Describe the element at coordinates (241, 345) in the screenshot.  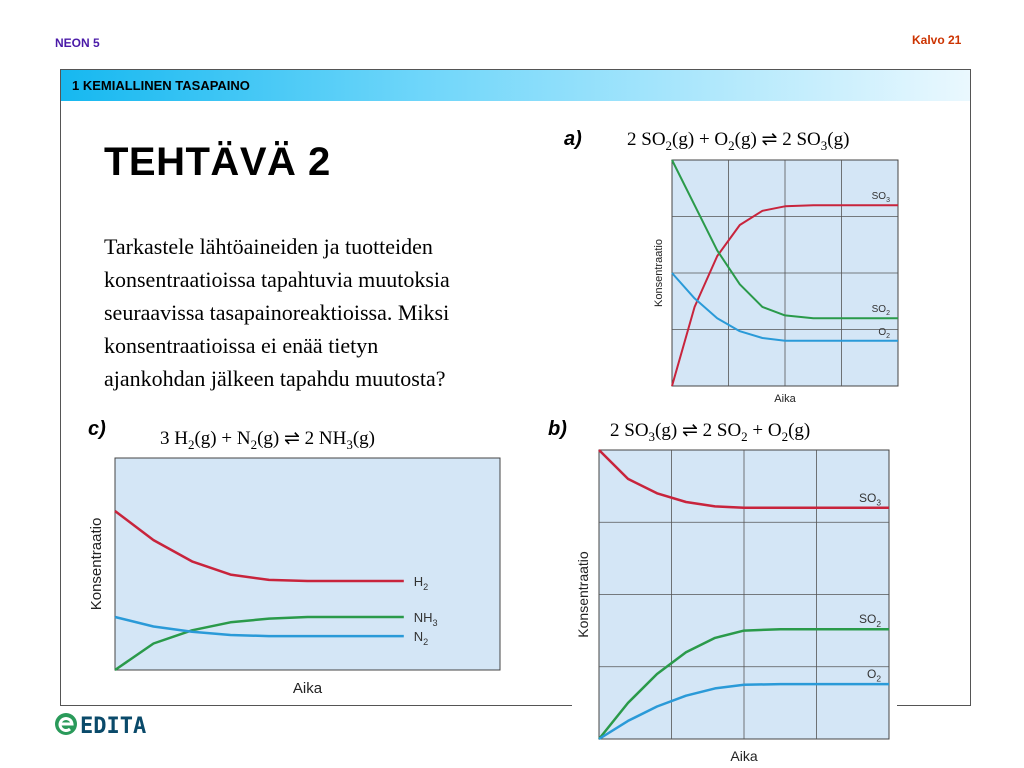
I see `task-line: konsentraatioissa ei enää tietyn` at that location.